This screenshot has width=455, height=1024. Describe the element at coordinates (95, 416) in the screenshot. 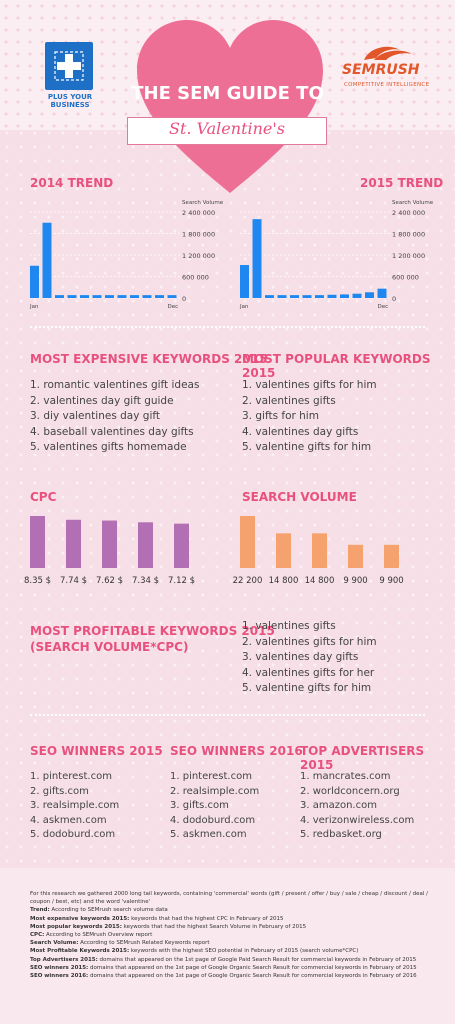

I see `list-item: 3. diy valentines day gift` at that location.